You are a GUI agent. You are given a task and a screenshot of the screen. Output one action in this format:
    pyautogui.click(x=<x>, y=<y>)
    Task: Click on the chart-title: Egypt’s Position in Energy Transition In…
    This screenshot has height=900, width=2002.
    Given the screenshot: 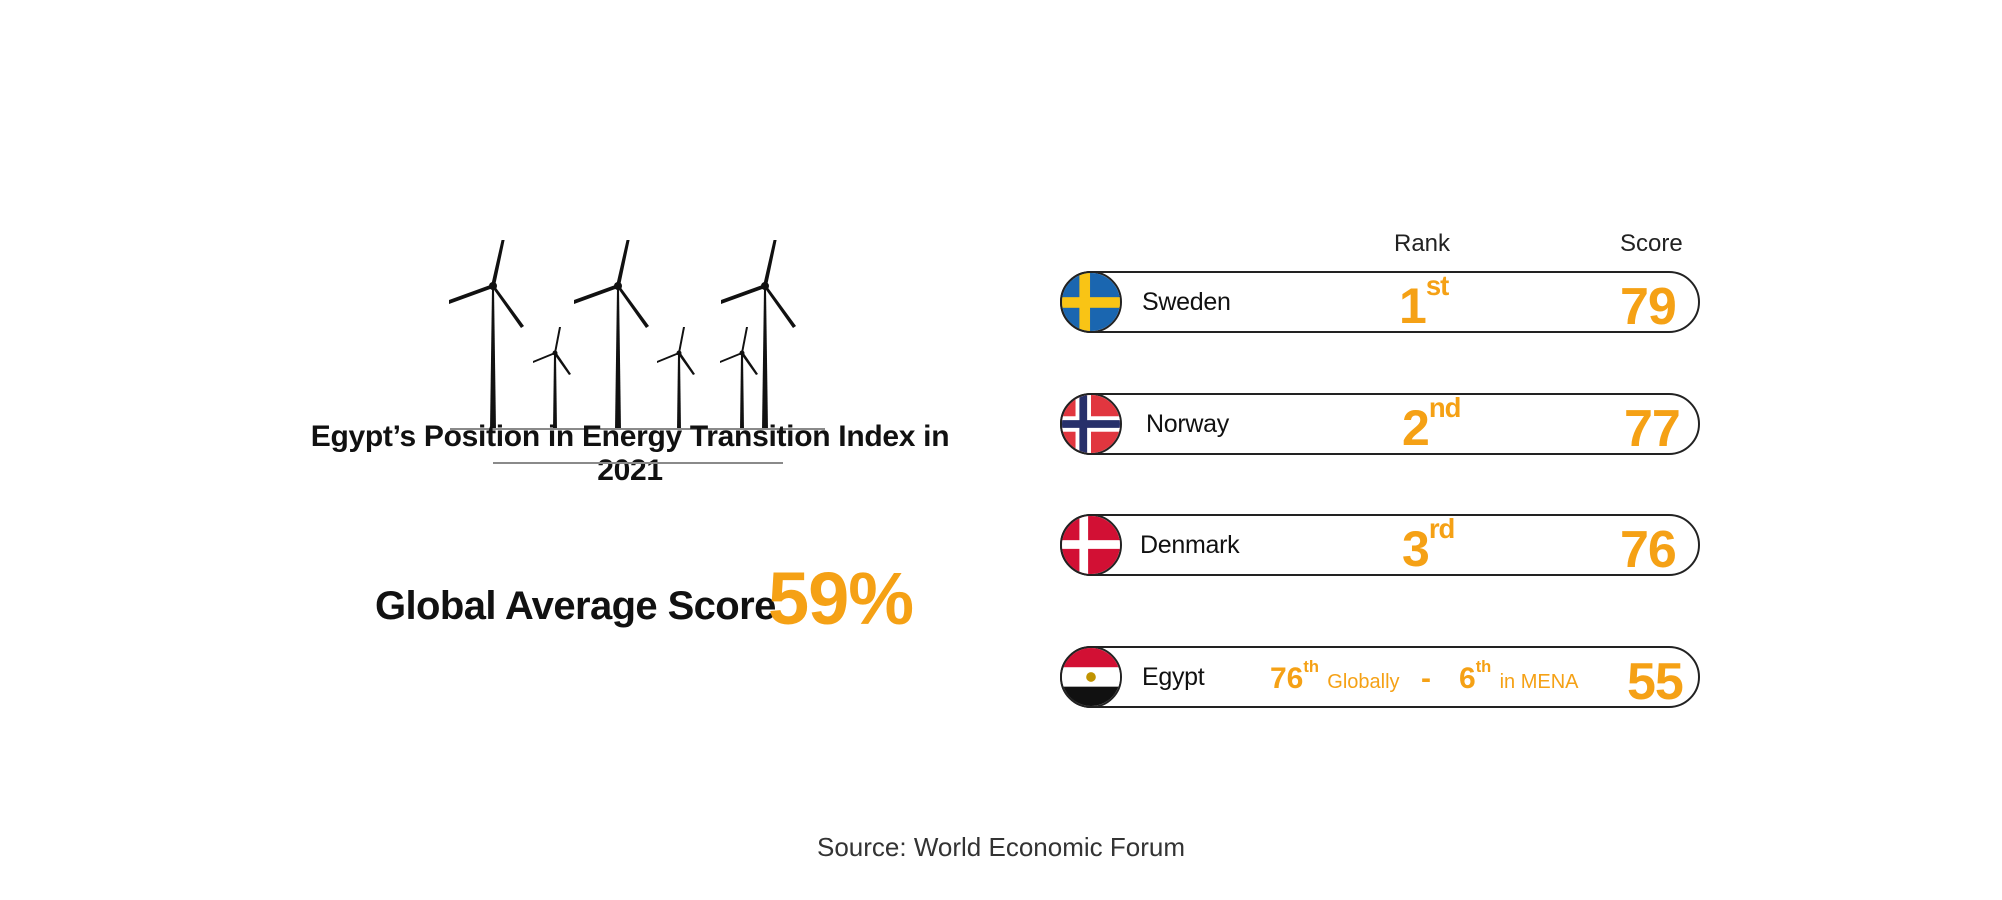 What is the action you would take?
    pyautogui.click(x=630, y=453)
    